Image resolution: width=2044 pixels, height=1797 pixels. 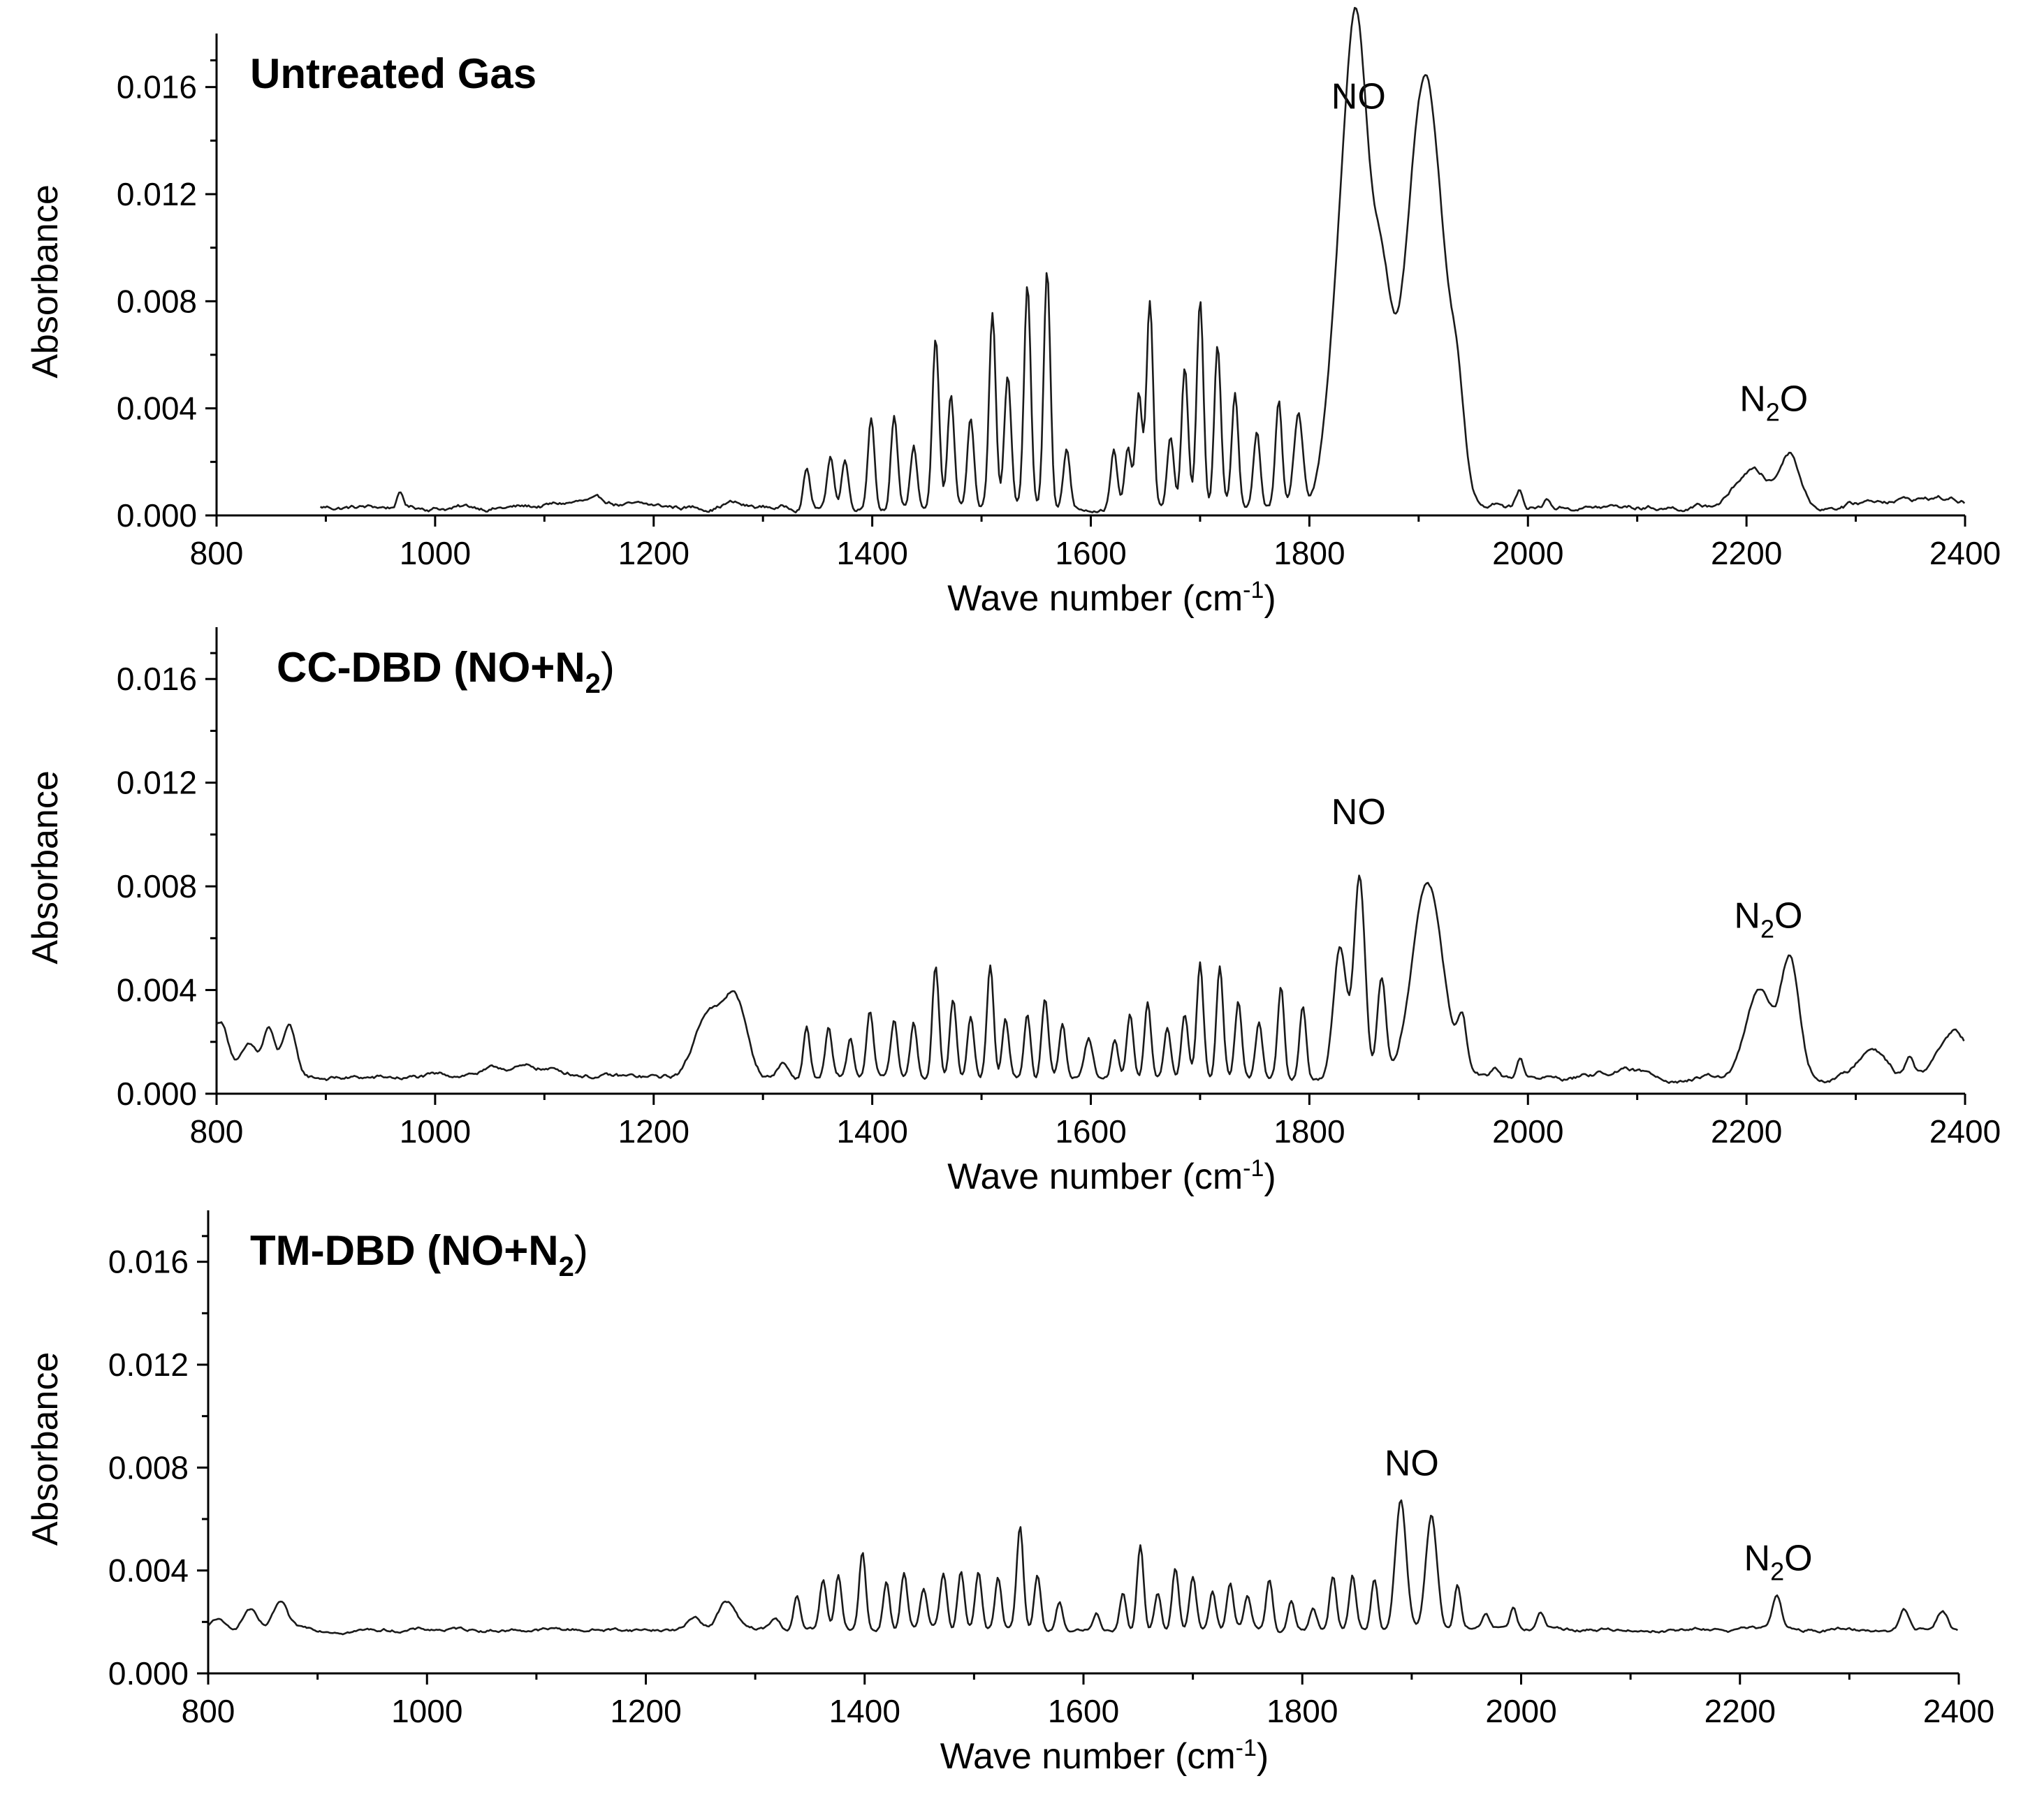 What do you see at coordinates (157, 679) in the screenshot?
I see `cc-dbd-y-tick-label: 0.016` at bounding box center [157, 679].